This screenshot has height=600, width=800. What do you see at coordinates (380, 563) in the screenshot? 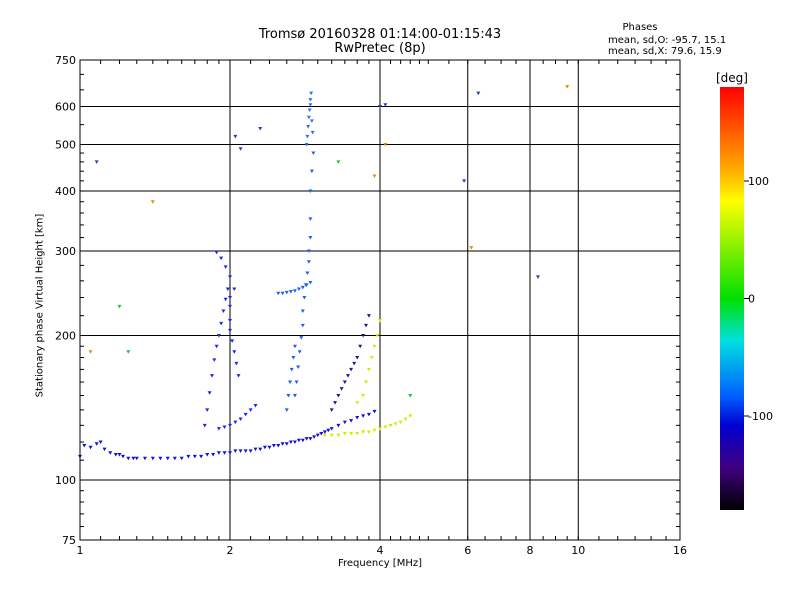
I see `x-axis-label: Frequency [MHz]` at bounding box center [380, 563].